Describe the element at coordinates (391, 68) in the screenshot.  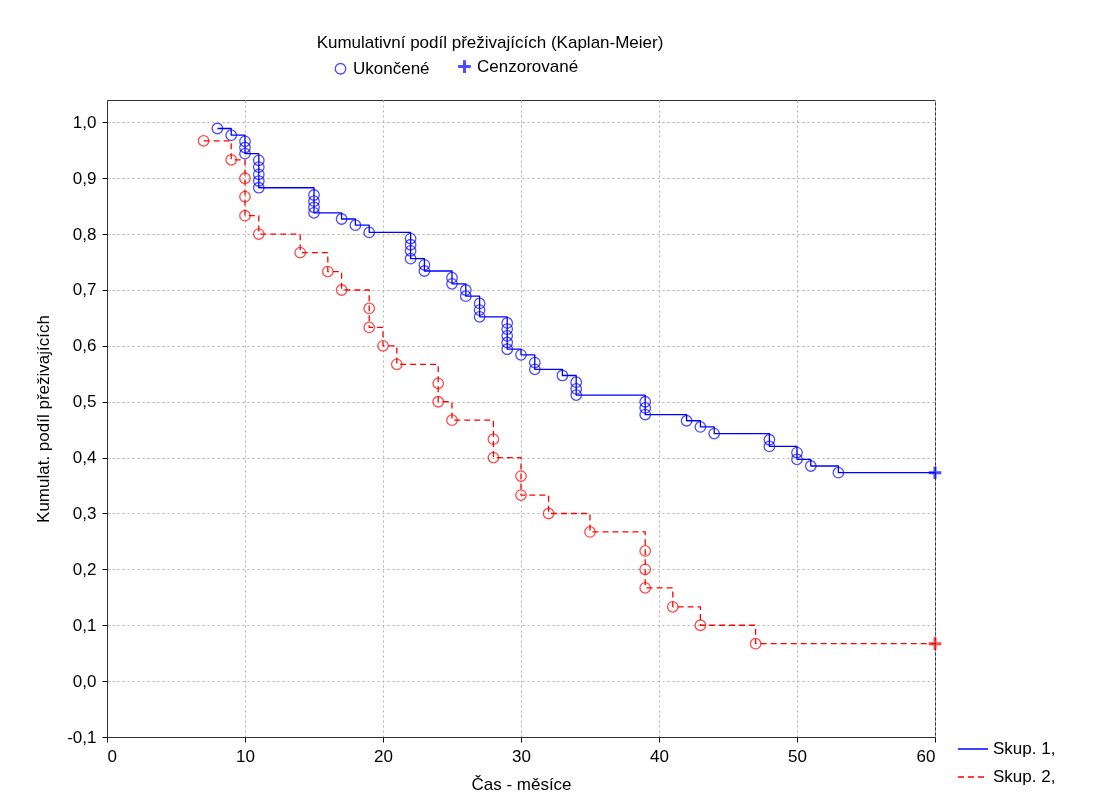
I see `legend-label: Ukončené` at that location.